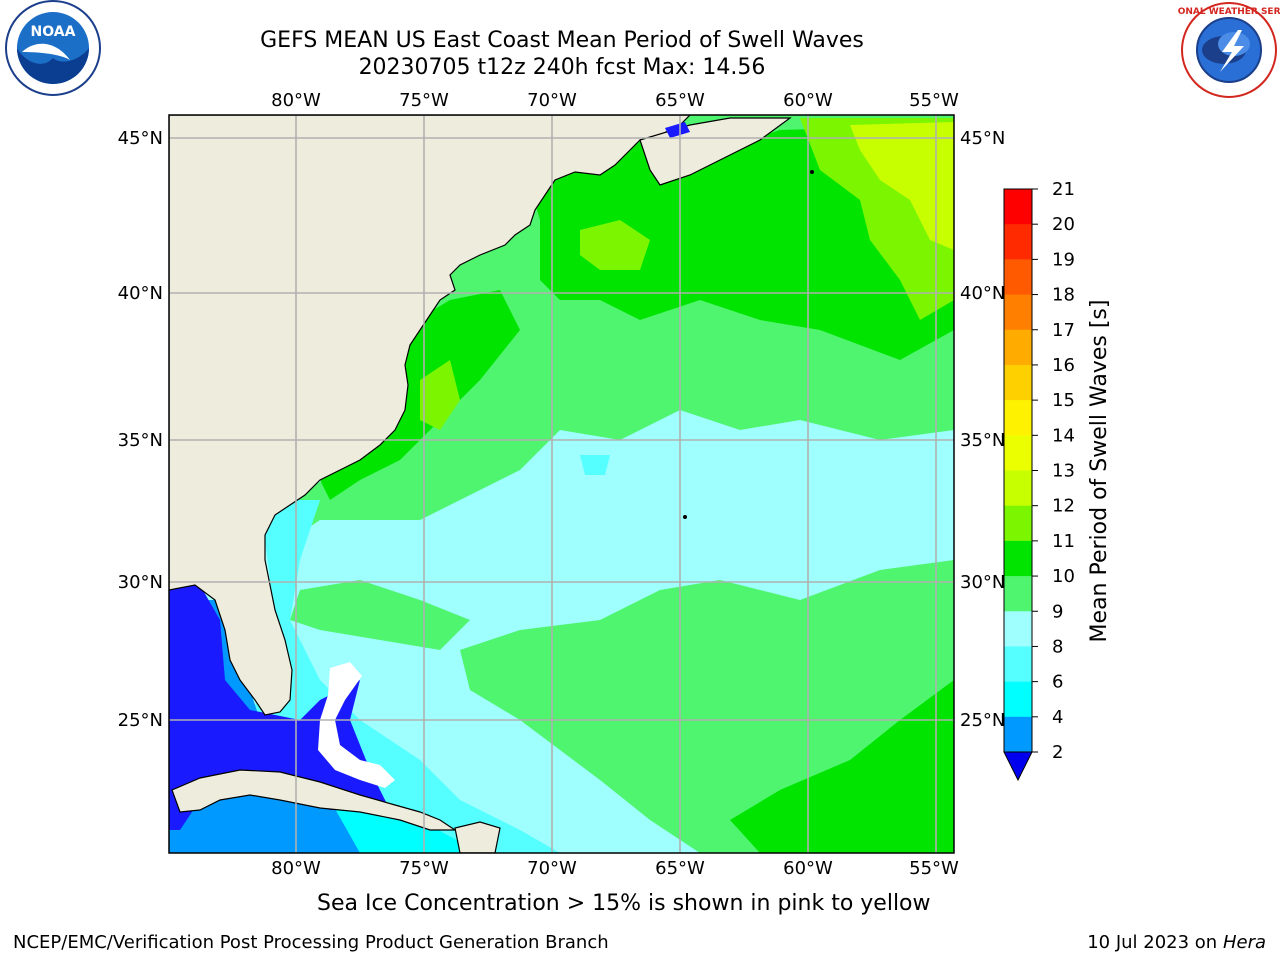 The height and width of the screenshot is (960, 1280). I want to click on run-date: 10 Jul 2023 on Hera, so click(1176, 942).